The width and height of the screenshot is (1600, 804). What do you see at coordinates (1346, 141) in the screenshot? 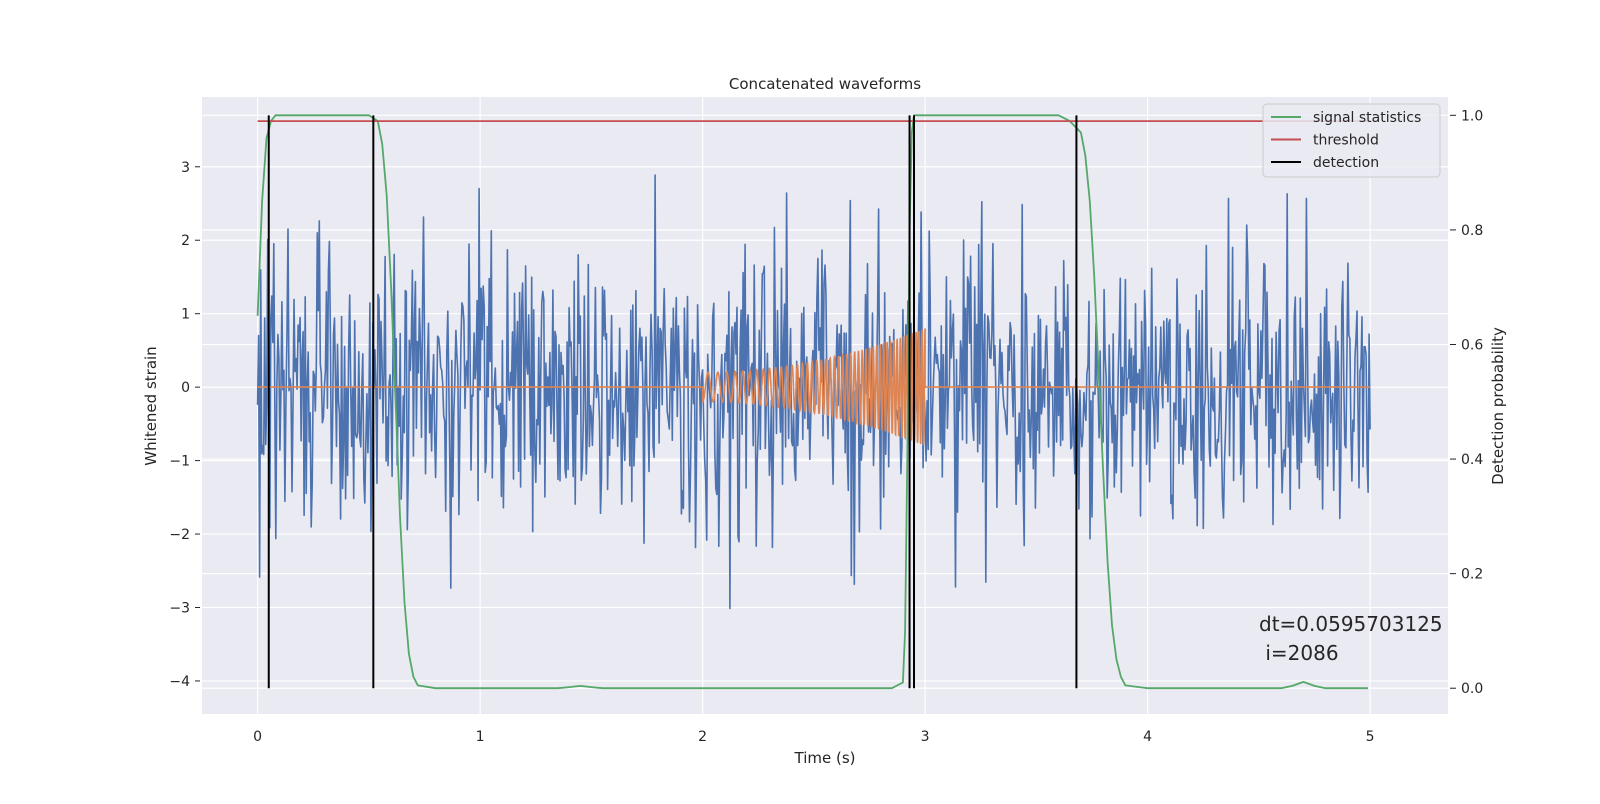
I see `legend-label: threshold` at bounding box center [1346, 141].